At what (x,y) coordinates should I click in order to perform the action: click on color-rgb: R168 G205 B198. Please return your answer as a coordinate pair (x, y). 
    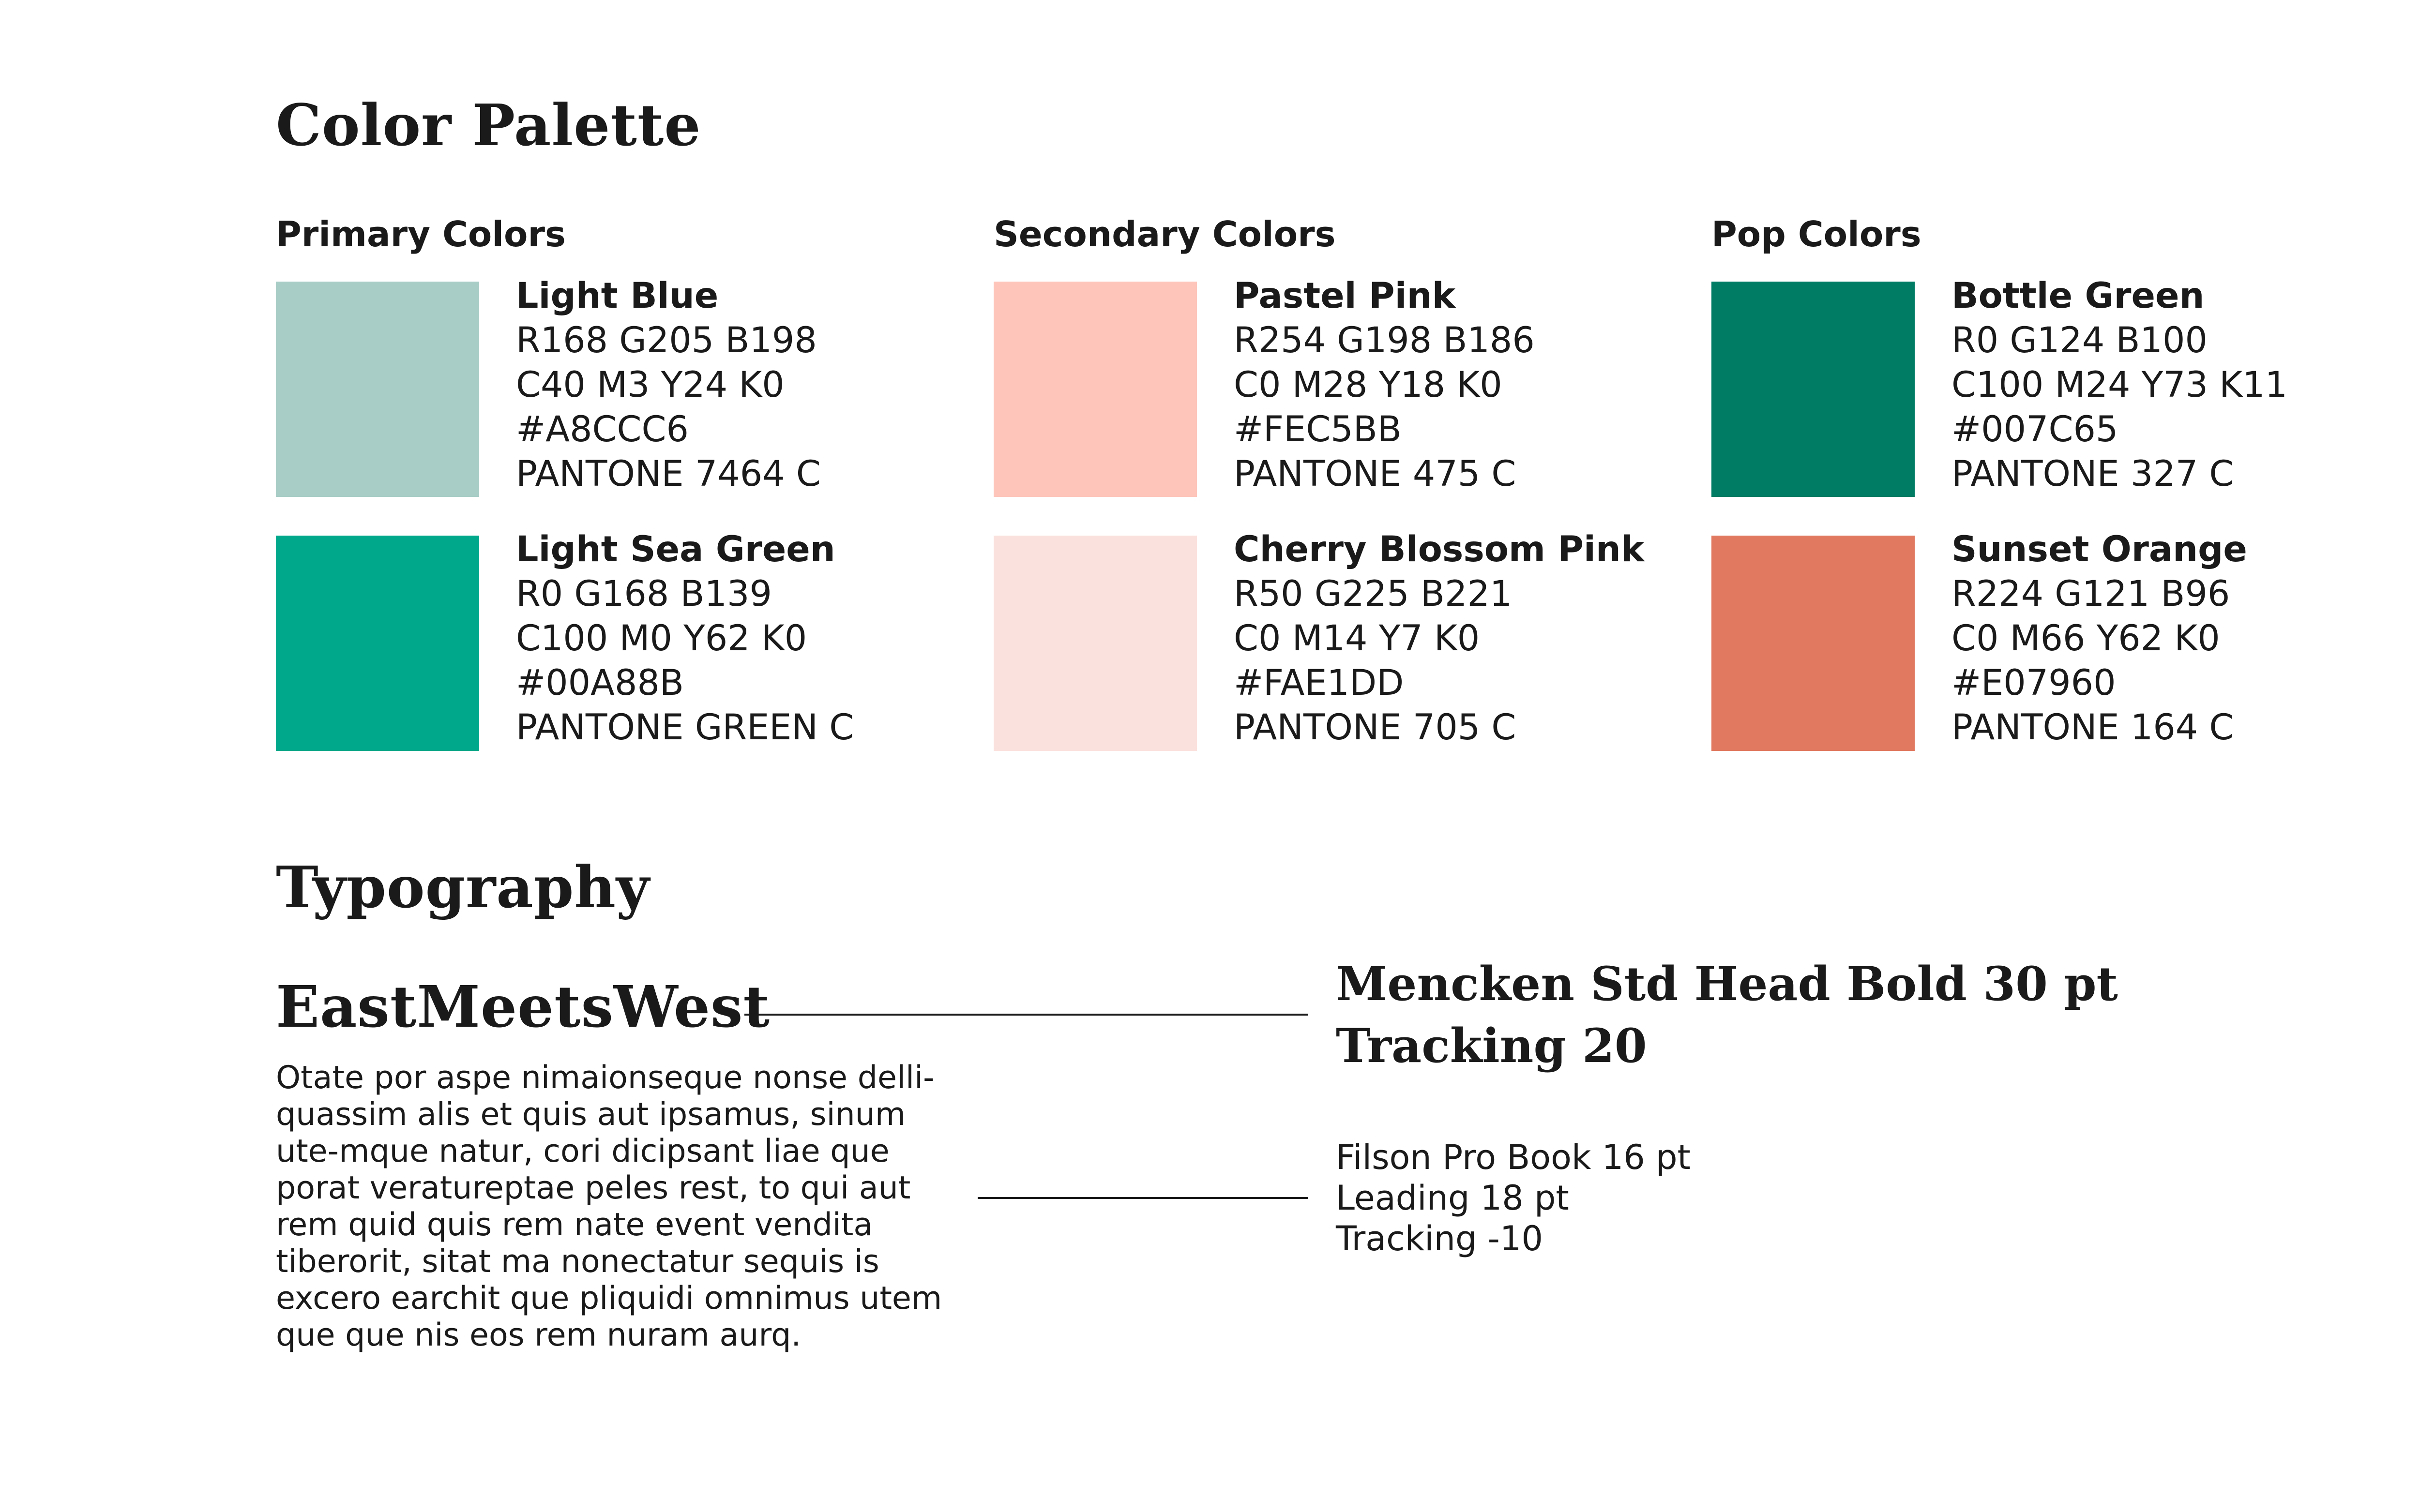
    Looking at the image, I should click on (666, 341).